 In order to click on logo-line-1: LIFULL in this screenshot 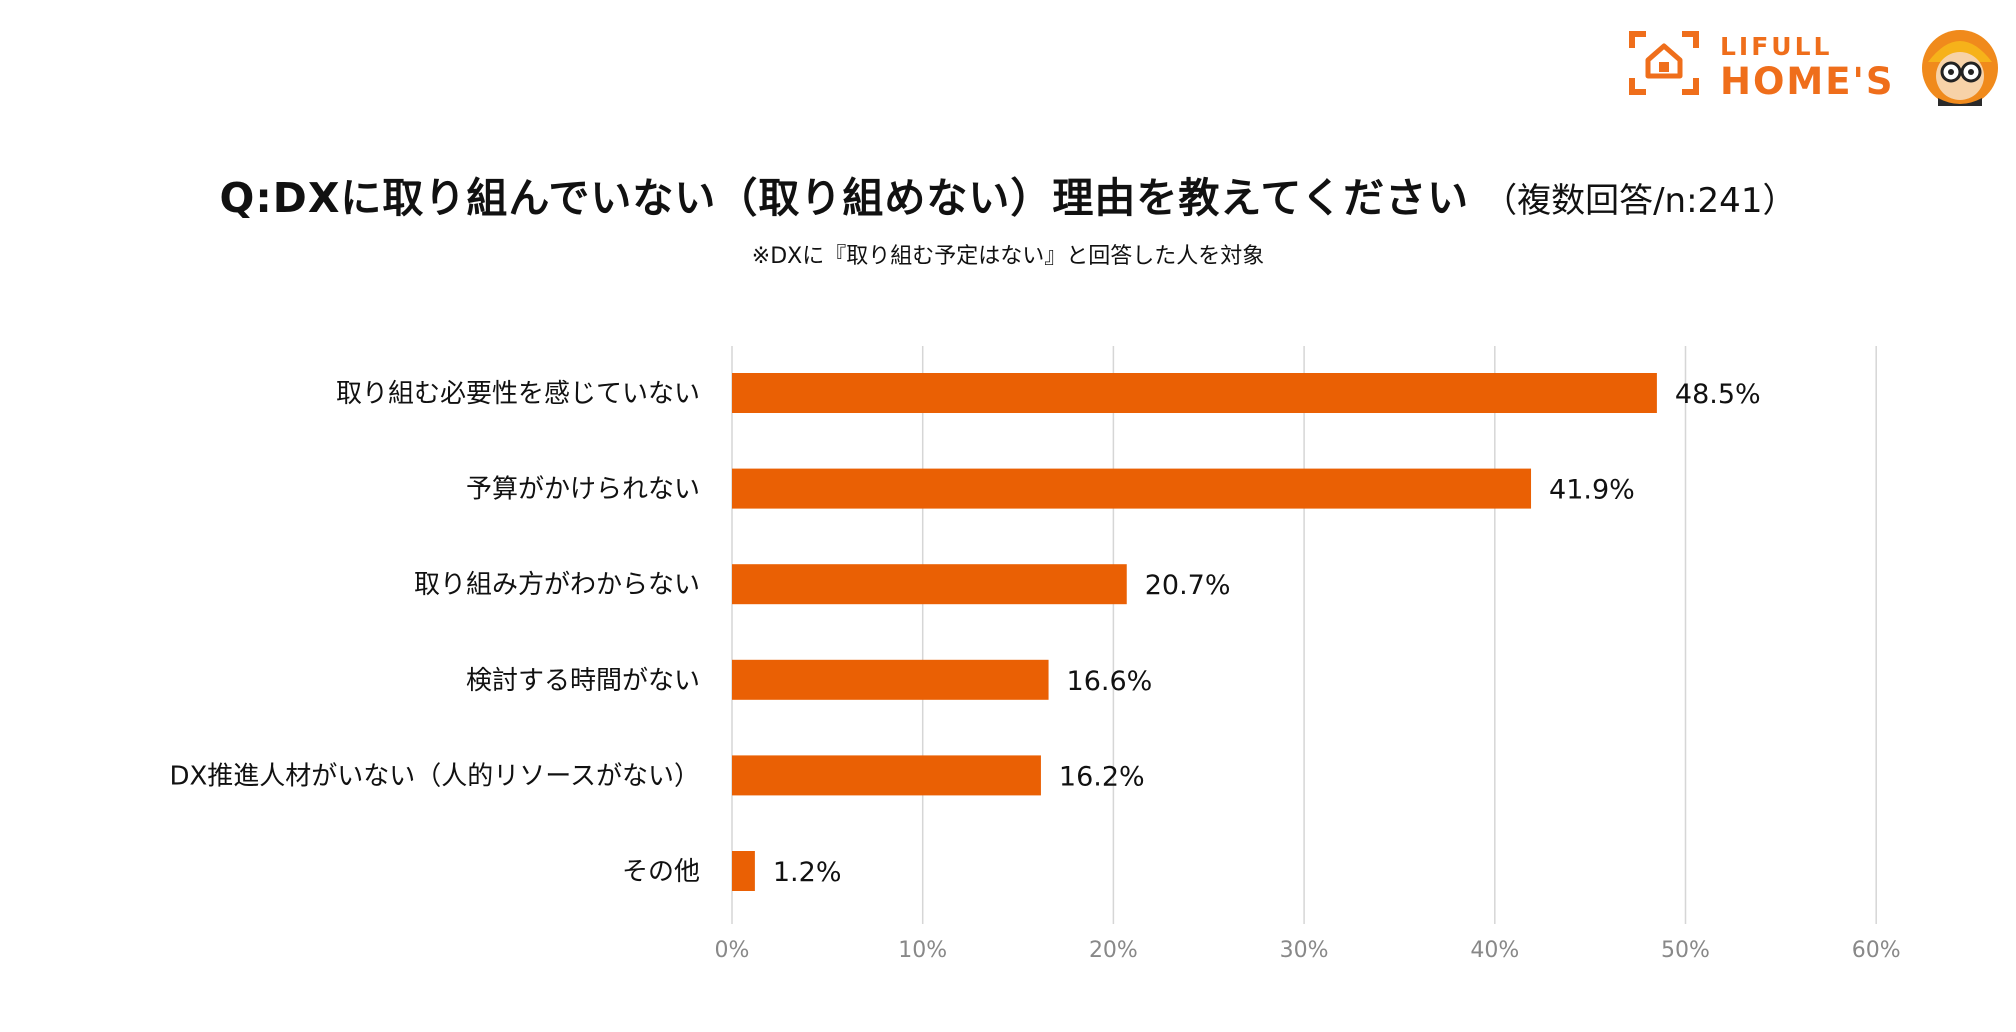, I will do `click(1776, 46)`.